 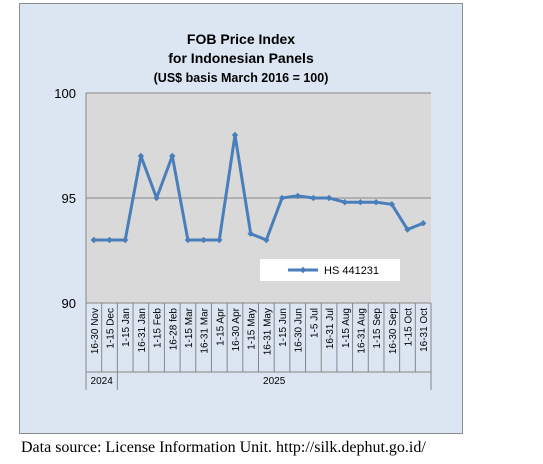 What do you see at coordinates (351, 271) in the screenshot?
I see `legend-label: HS 441231` at bounding box center [351, 271].